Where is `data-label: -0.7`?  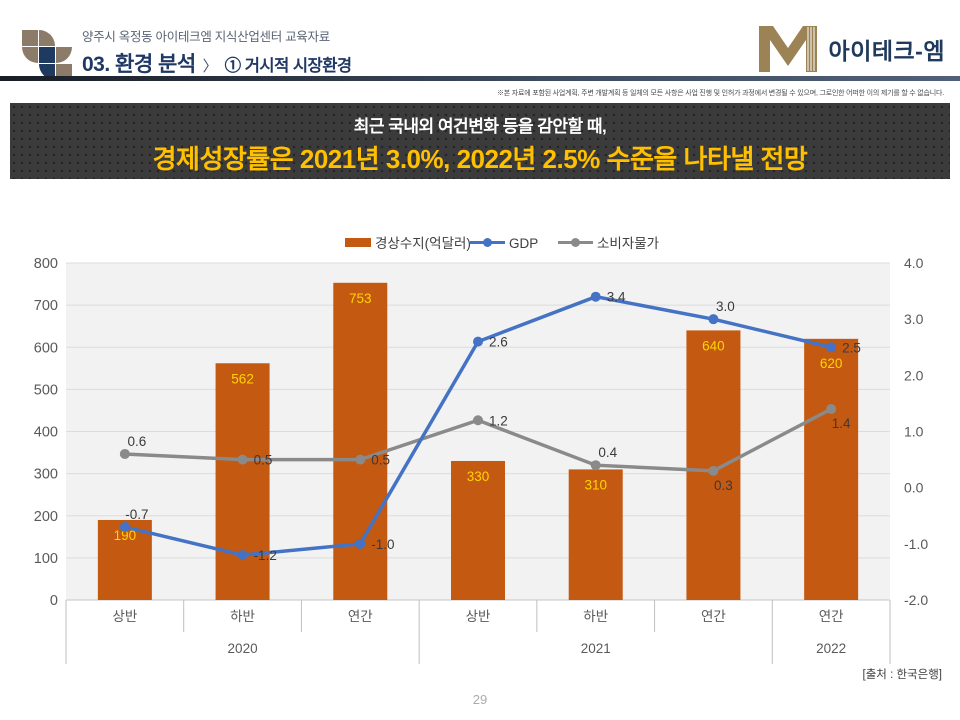
data-label: -0.7 is located at coordinates (136, 514).